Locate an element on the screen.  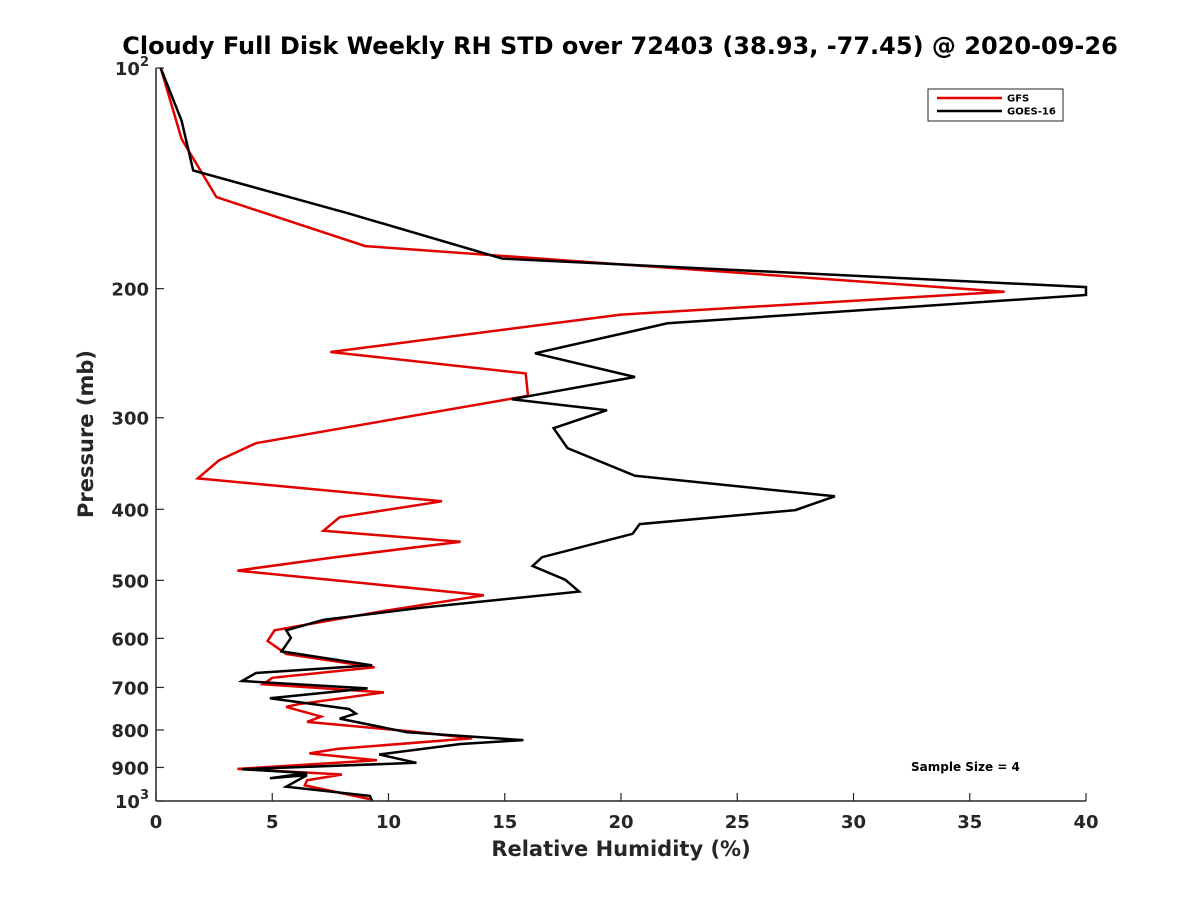
x-tick-label: 0 is located at coordinates (156, 822).